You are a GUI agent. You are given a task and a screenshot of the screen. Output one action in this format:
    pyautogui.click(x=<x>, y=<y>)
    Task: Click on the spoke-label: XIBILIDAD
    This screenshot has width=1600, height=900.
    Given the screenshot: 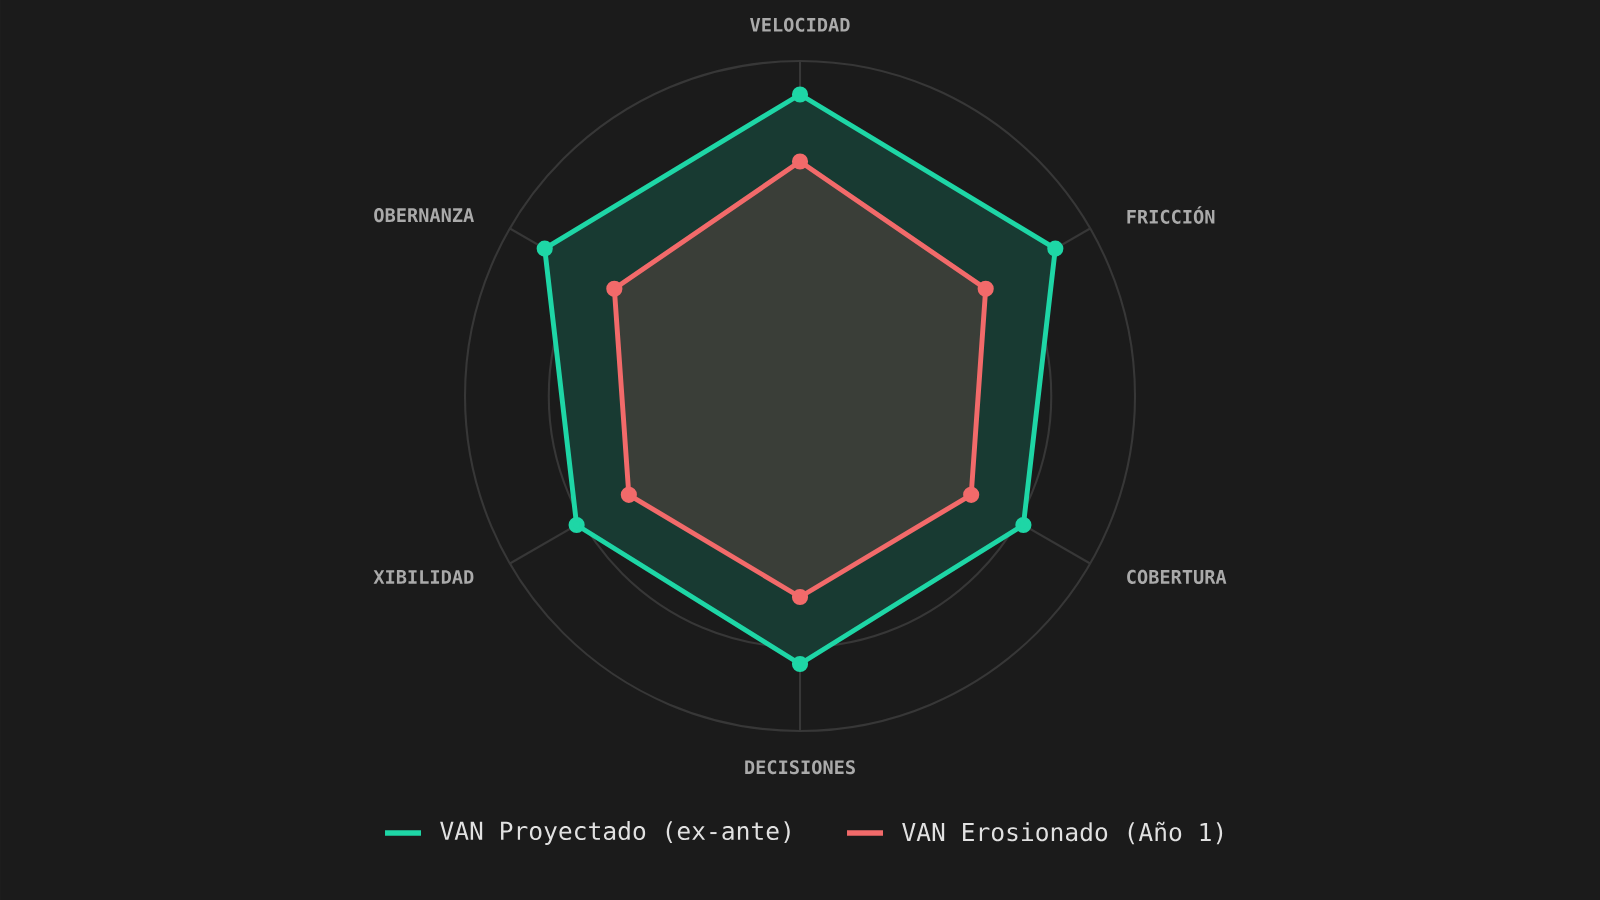 What is the action you would take?
    pyautogui.click(x=423, y=577)
    